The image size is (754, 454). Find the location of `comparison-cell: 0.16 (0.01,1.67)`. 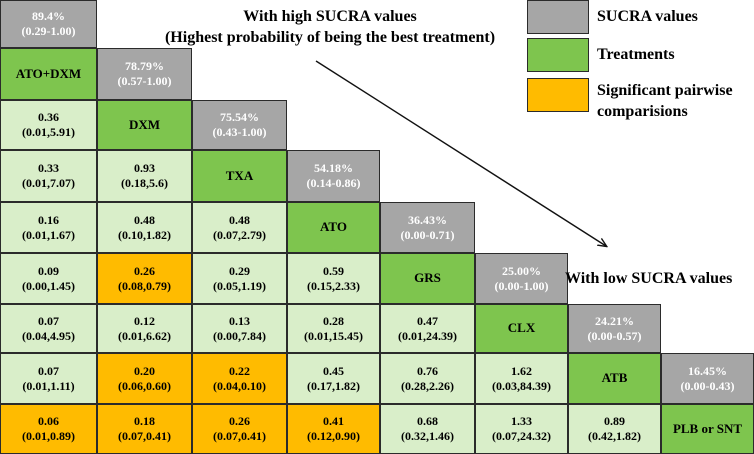

comparison-cell: 0.16 (0.01,1.67) is located at coordinates (48, 227).